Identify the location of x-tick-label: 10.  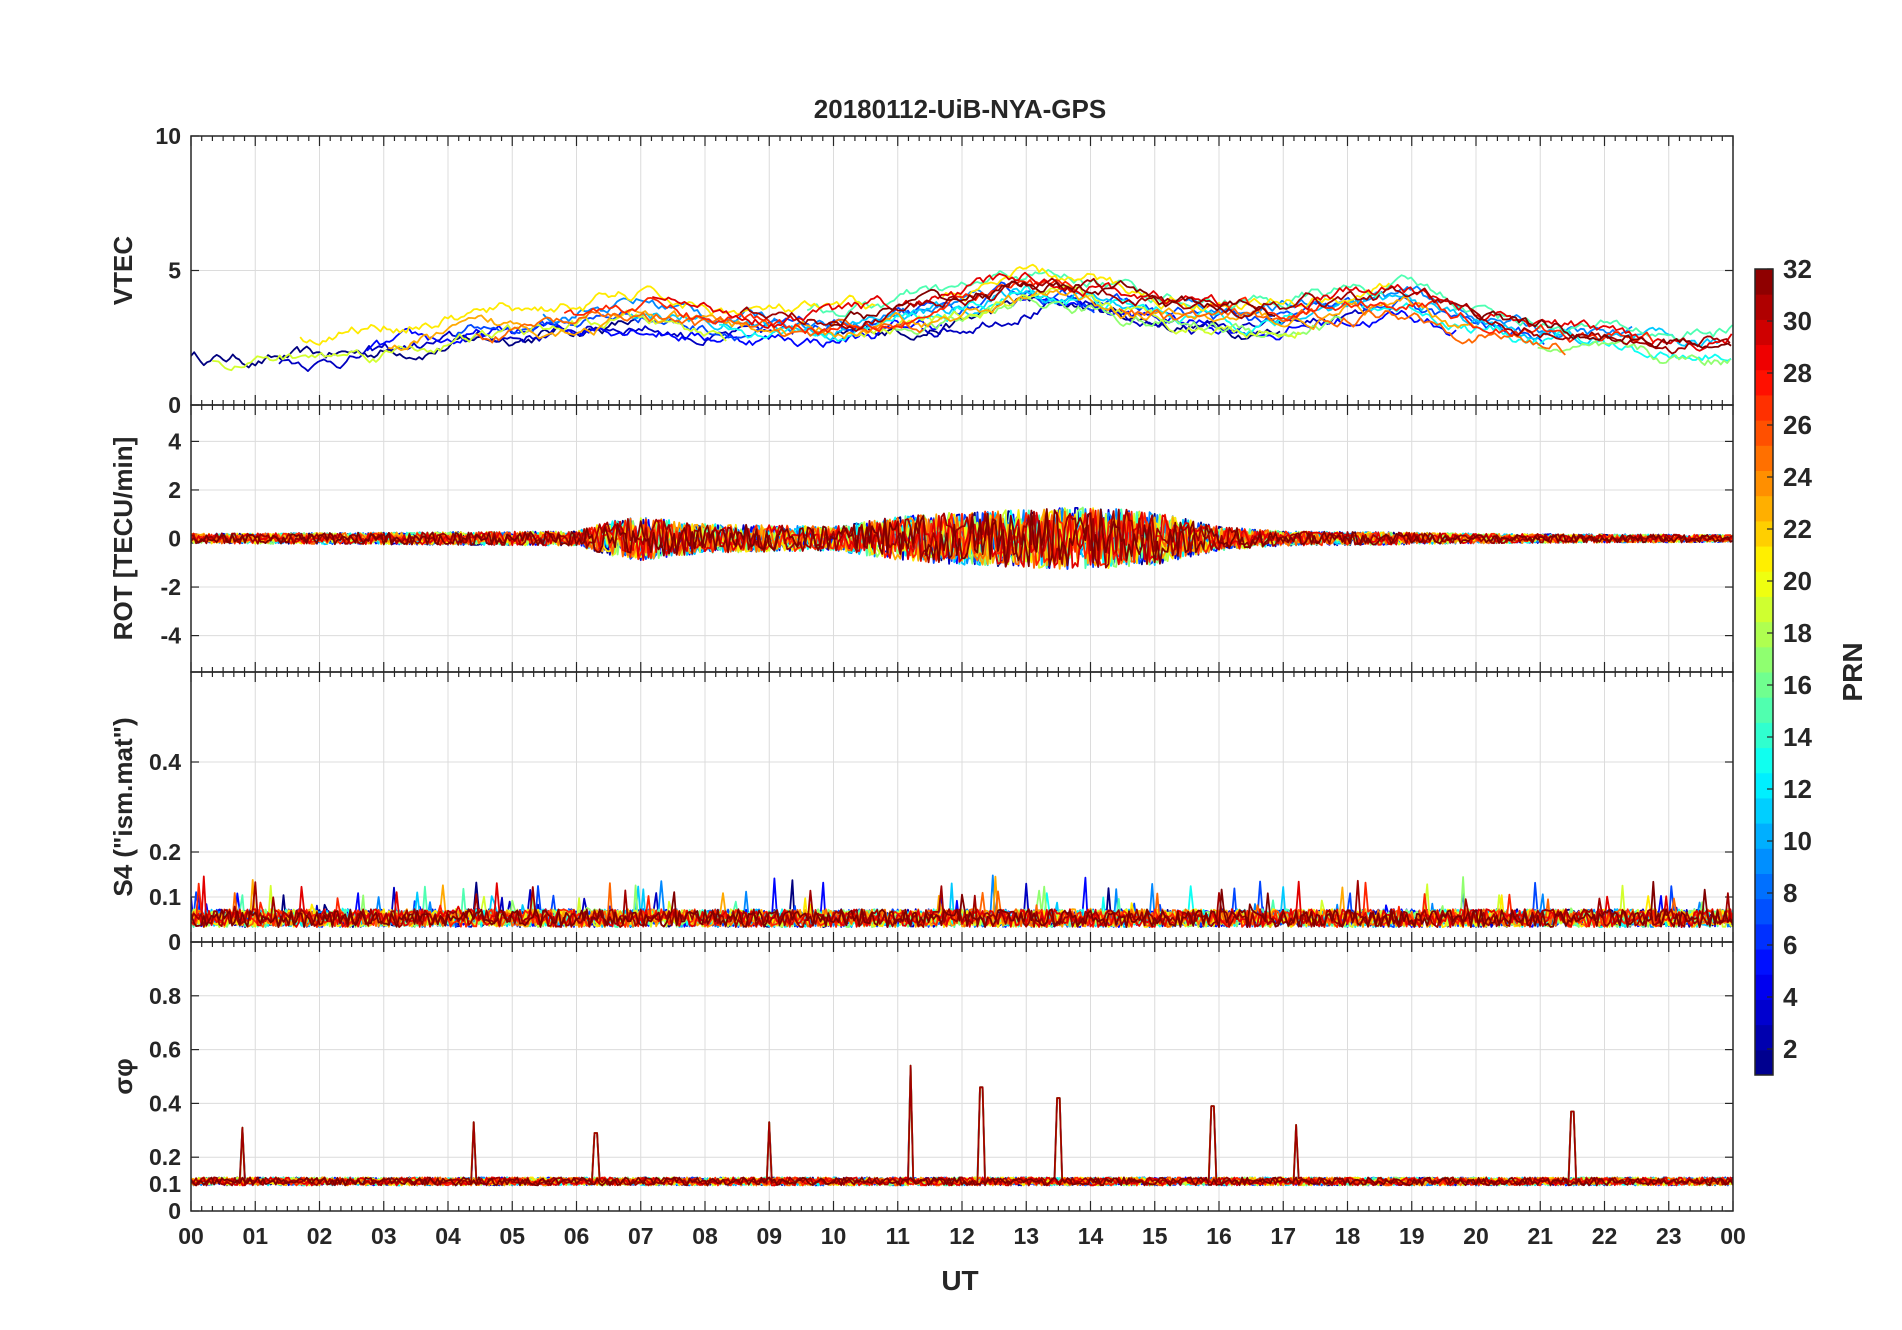
(834, 1236).